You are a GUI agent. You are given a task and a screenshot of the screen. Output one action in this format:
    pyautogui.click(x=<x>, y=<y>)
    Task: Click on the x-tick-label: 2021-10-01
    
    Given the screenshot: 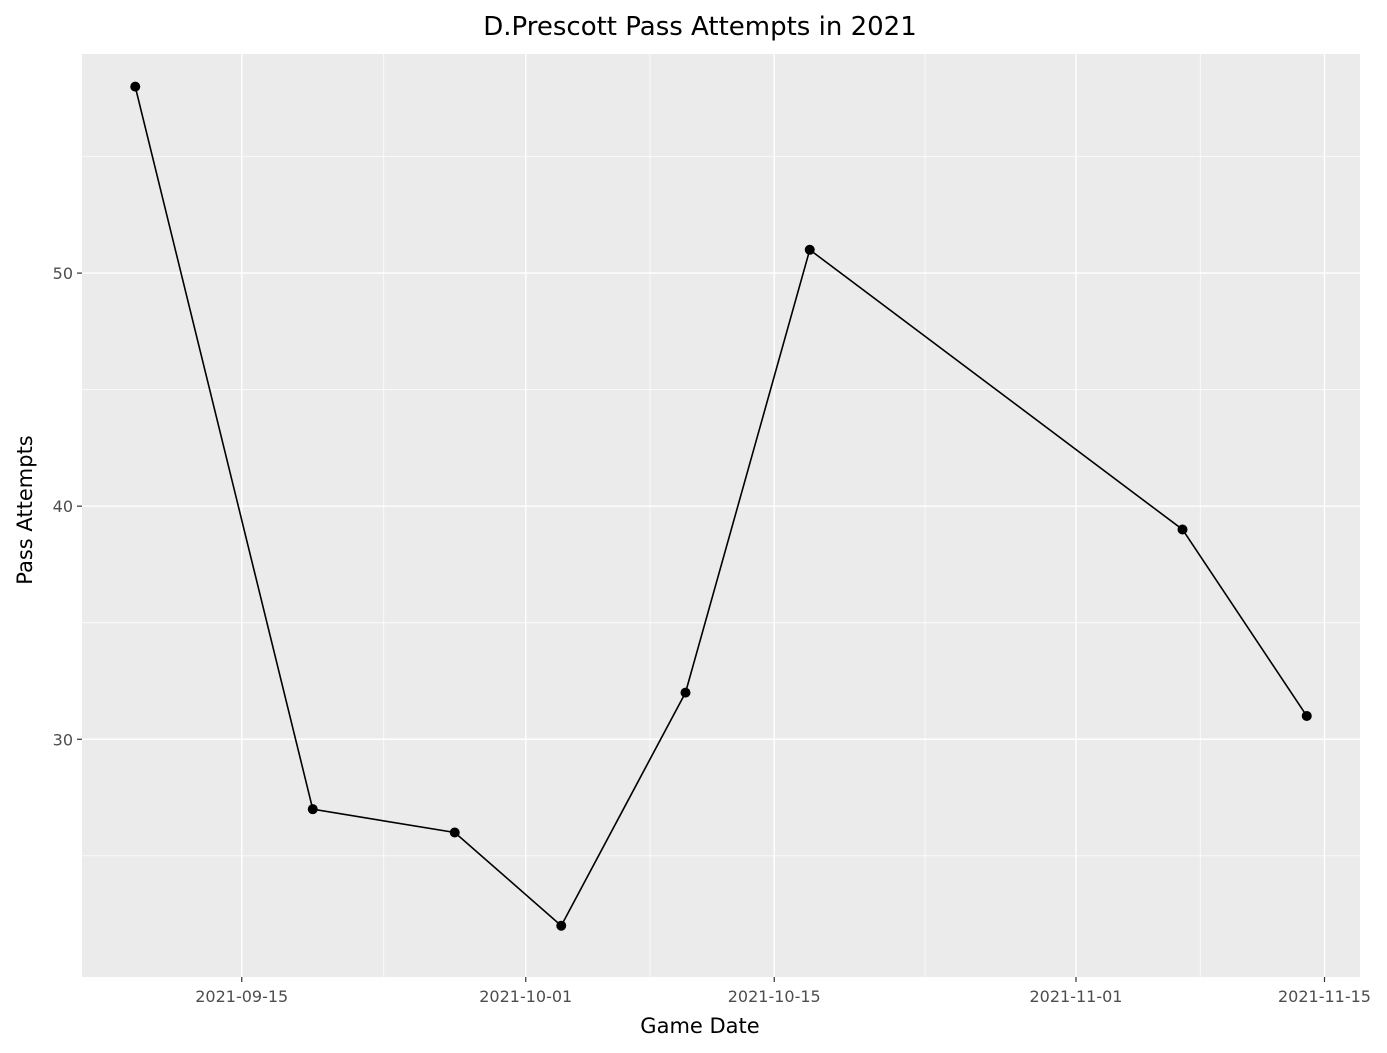 What is the action you would take?
    pyautogui.click(x=525, y=996)
    